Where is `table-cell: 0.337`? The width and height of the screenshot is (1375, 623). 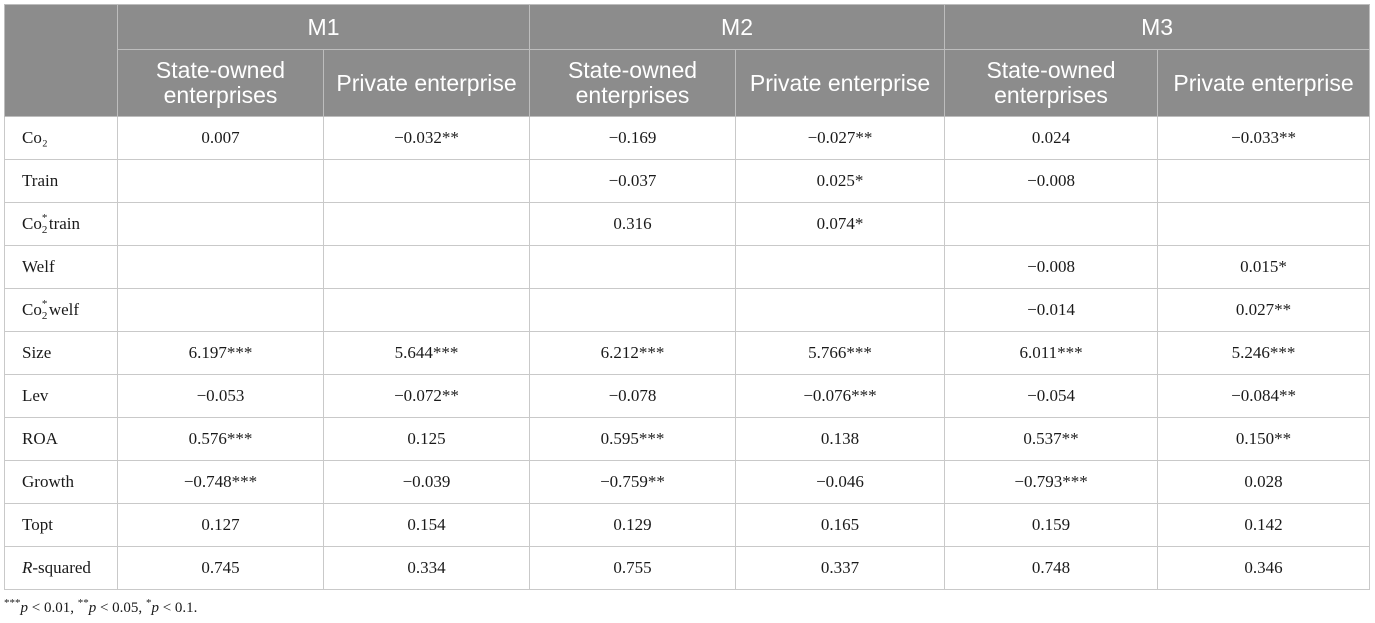
table-cell: 0.337 is located at coordinates (840, 568).